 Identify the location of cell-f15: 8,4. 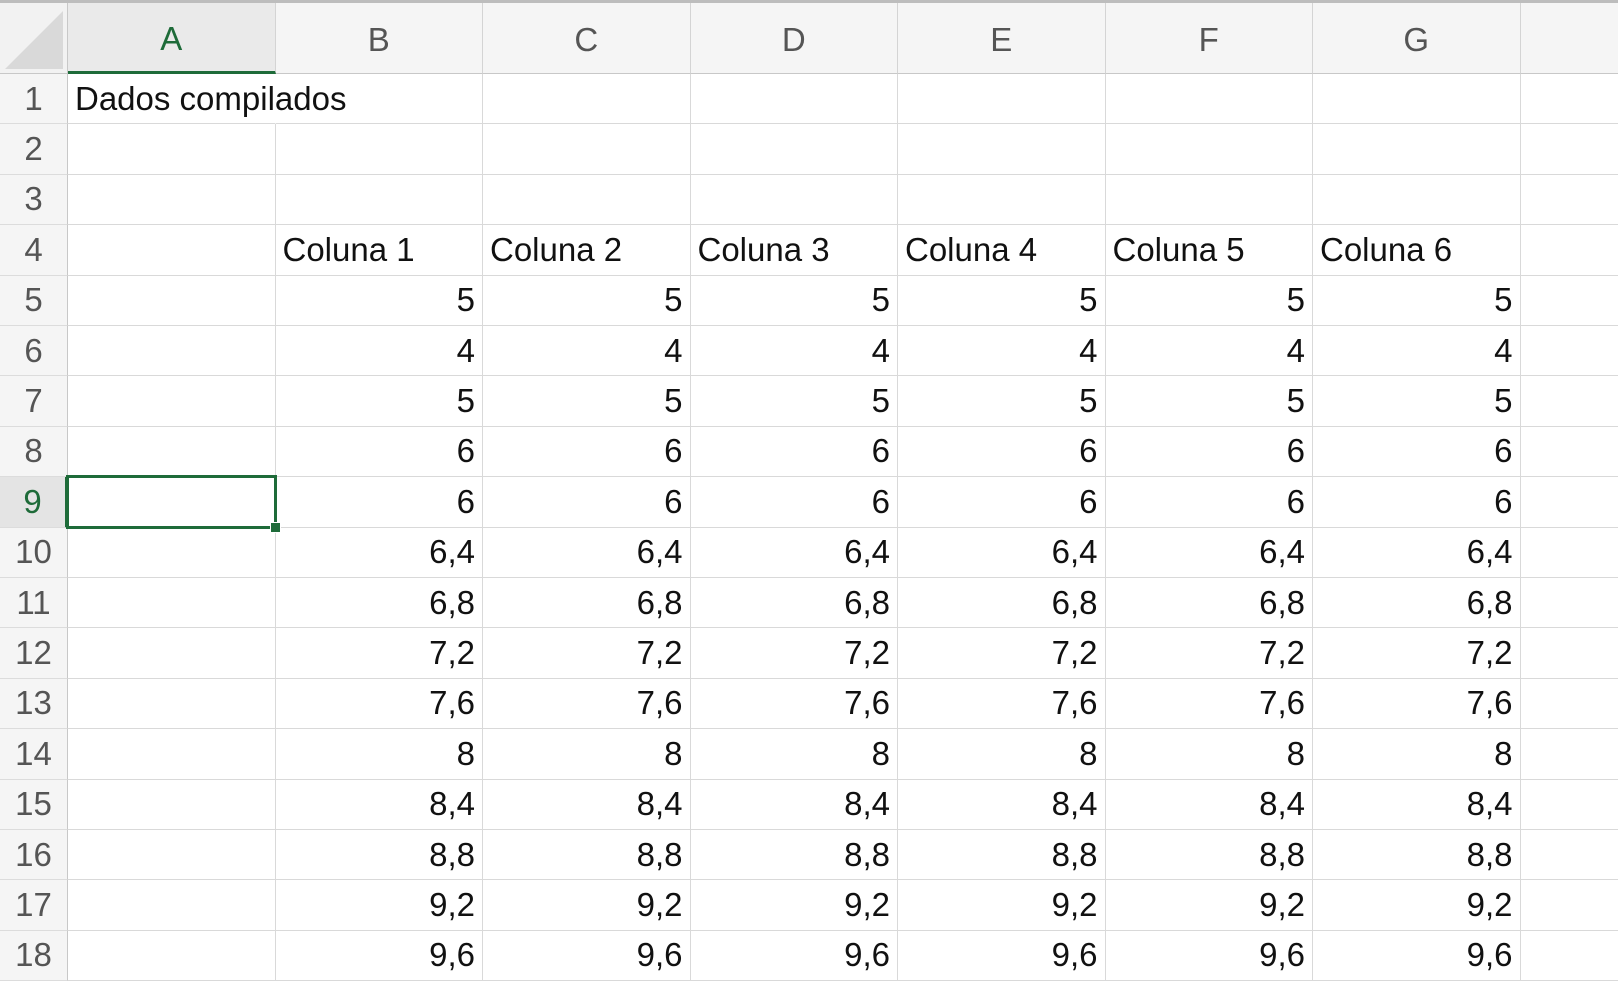
(1209, 804).